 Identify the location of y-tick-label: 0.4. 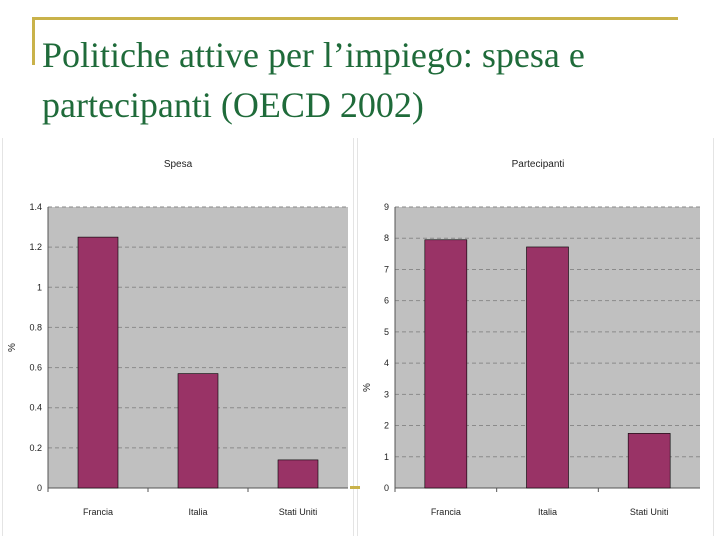
(35, 408).